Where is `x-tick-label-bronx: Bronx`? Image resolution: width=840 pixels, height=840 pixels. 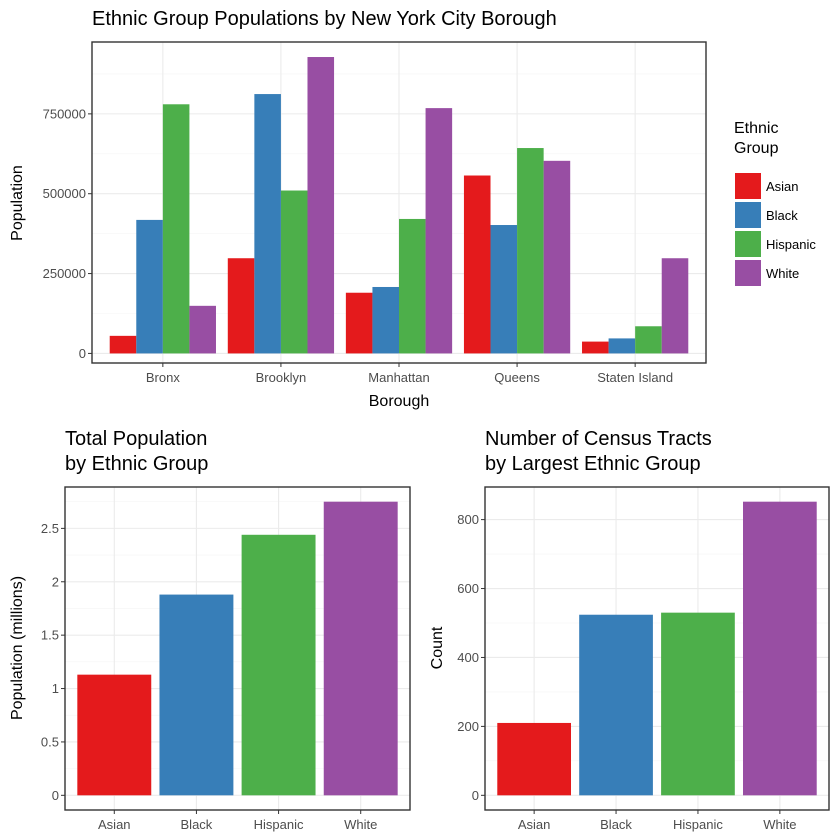 x-tick-label-bronx: Bronx is located at coordinates (163, 377).